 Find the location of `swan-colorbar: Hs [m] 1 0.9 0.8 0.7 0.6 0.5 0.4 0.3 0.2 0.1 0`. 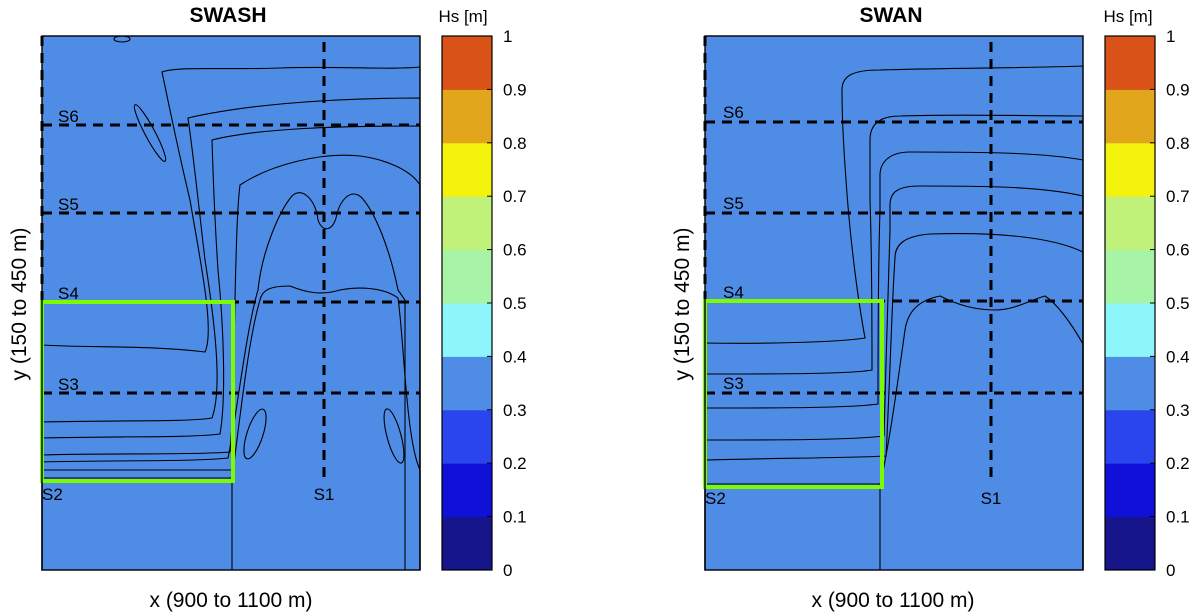

swan-colorbar: Hs [m] 1 0.9 0.8 0.7 0.6 0.5 0.4 0.3 0.2 0.1 0 is located at coordinates (1146, 293).